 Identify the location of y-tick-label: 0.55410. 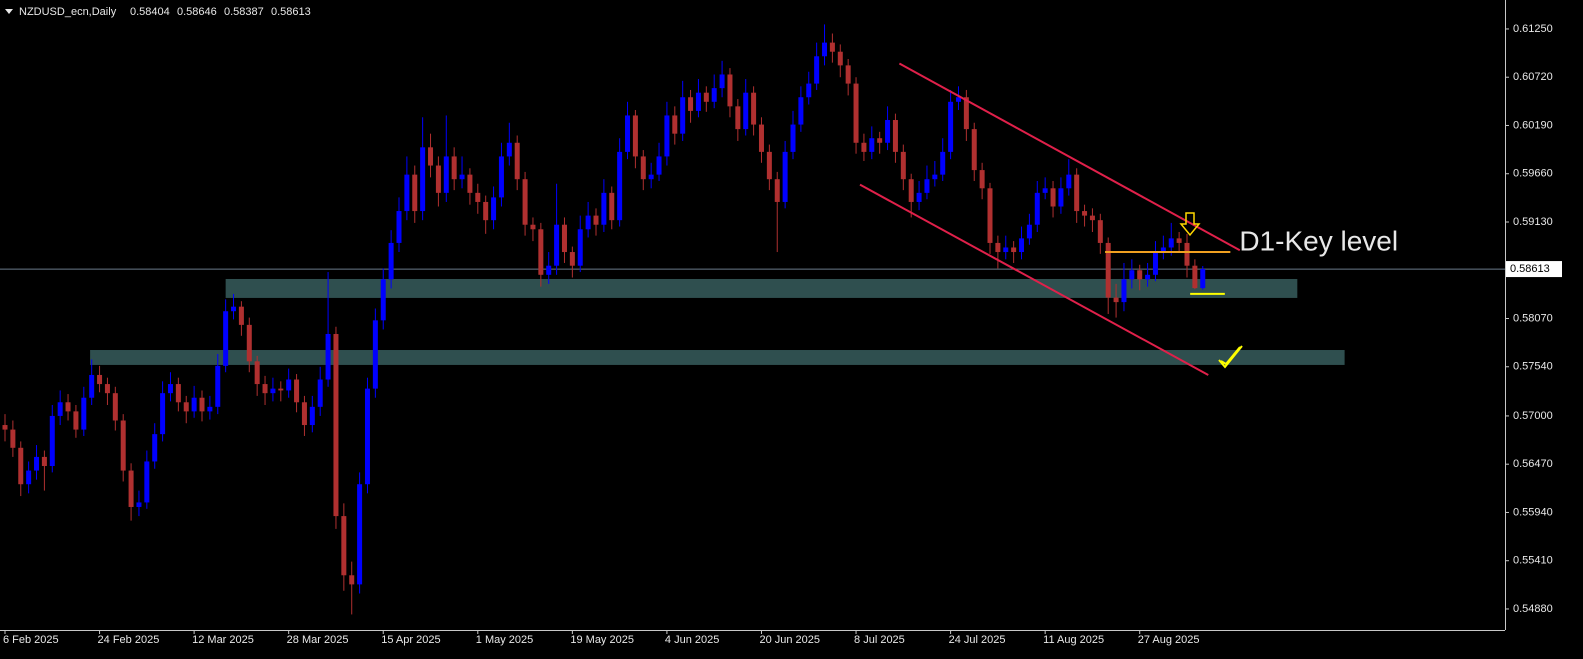
(1533, 561).